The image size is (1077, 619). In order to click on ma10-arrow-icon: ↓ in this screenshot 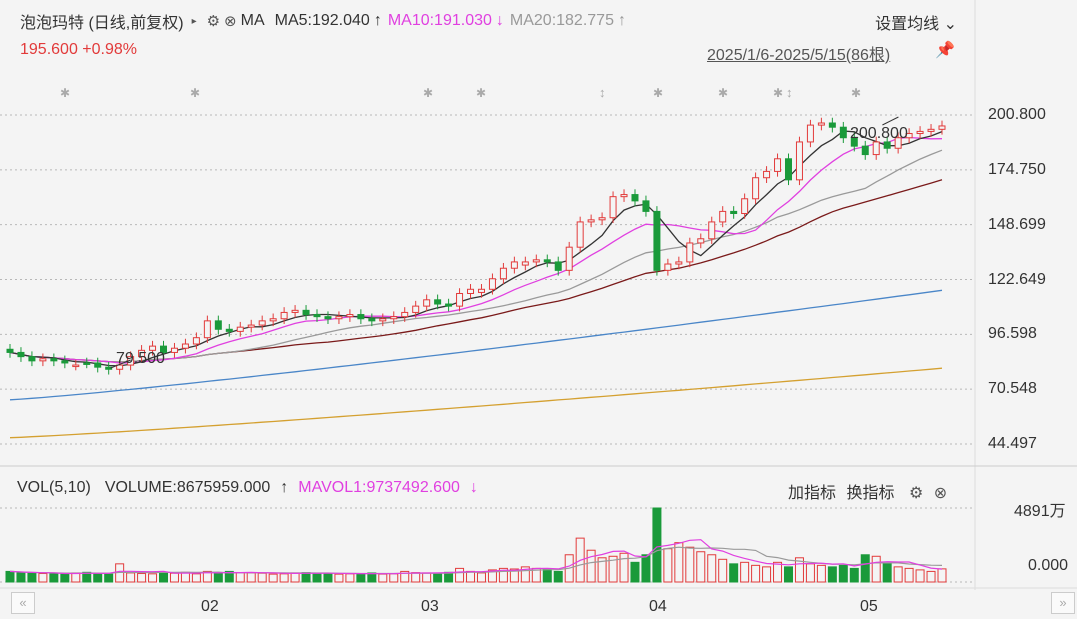, I will do `click(499, 20)`.